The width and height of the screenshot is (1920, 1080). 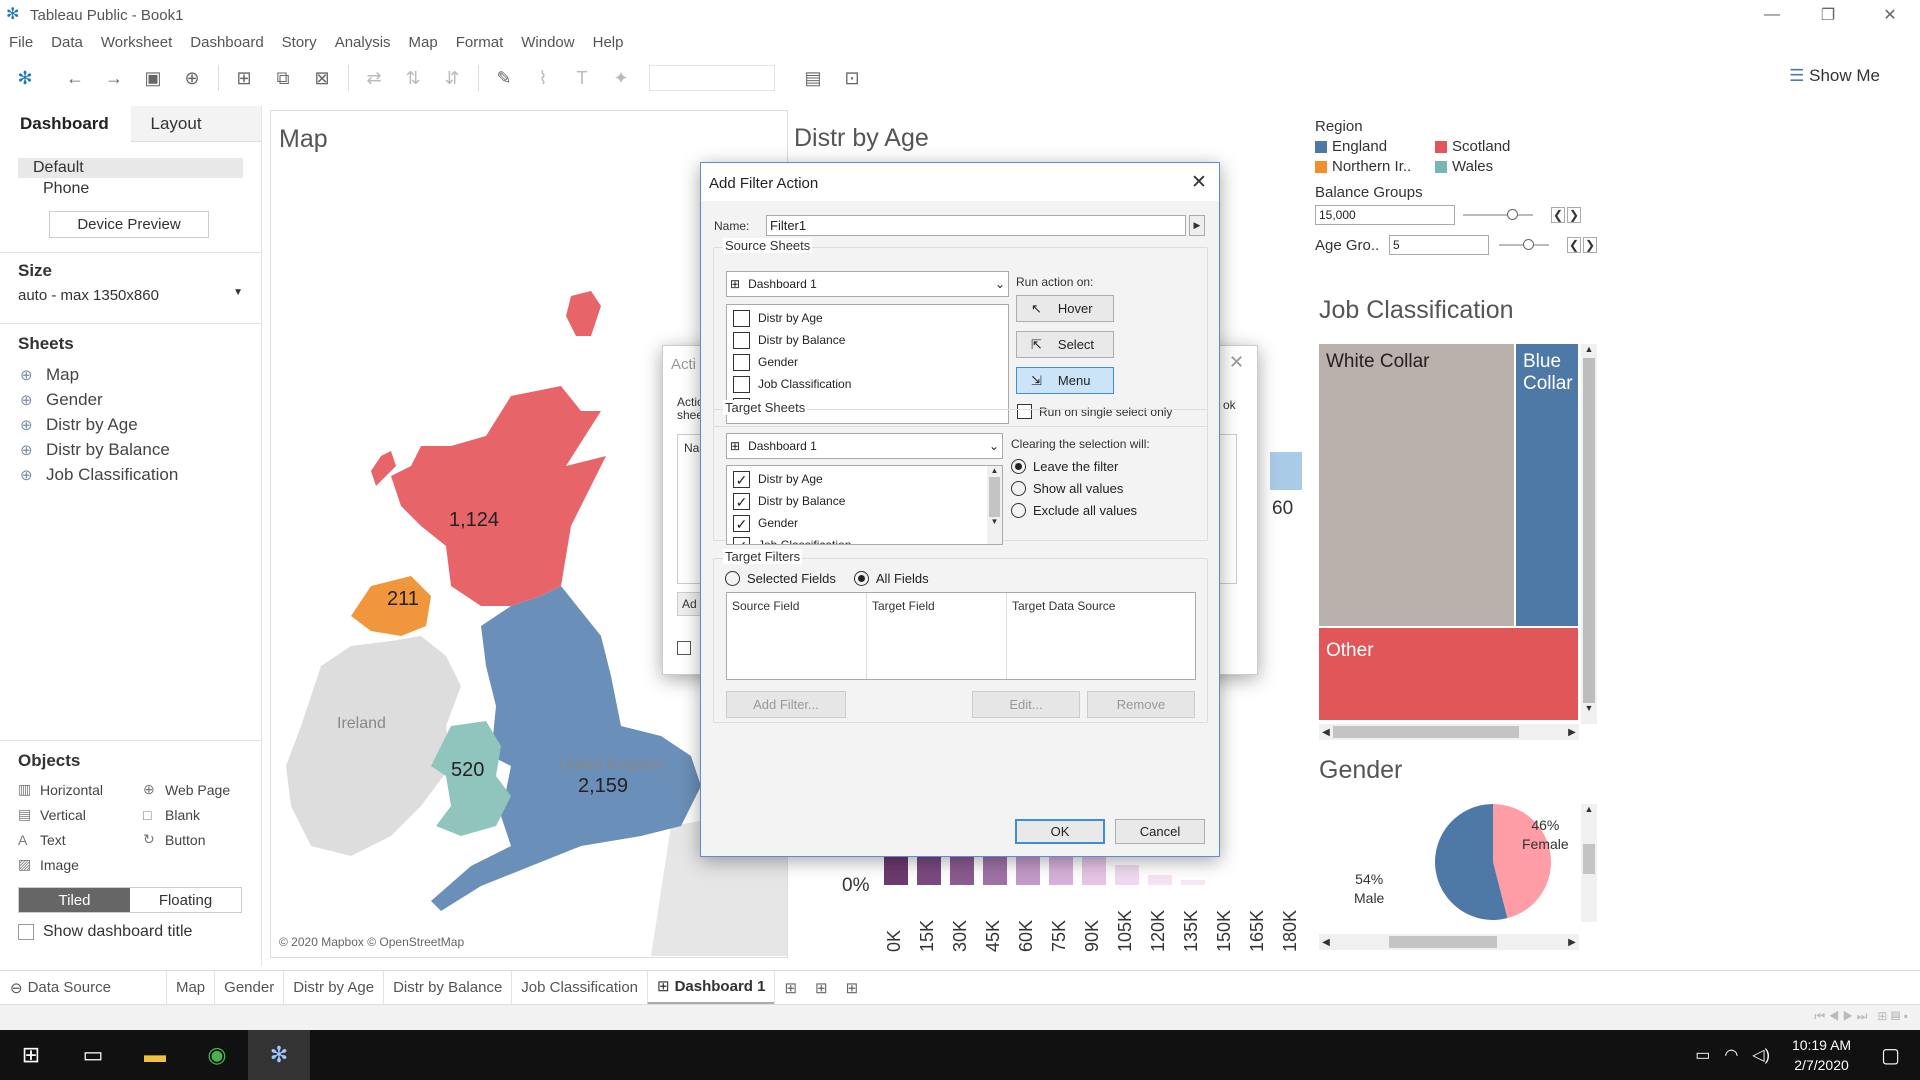 What do you see at coordinates (1547, 485) in the screenshot?
I see `treemap-blue-collar: Blue Collar` at bounding box center [1547, 485].